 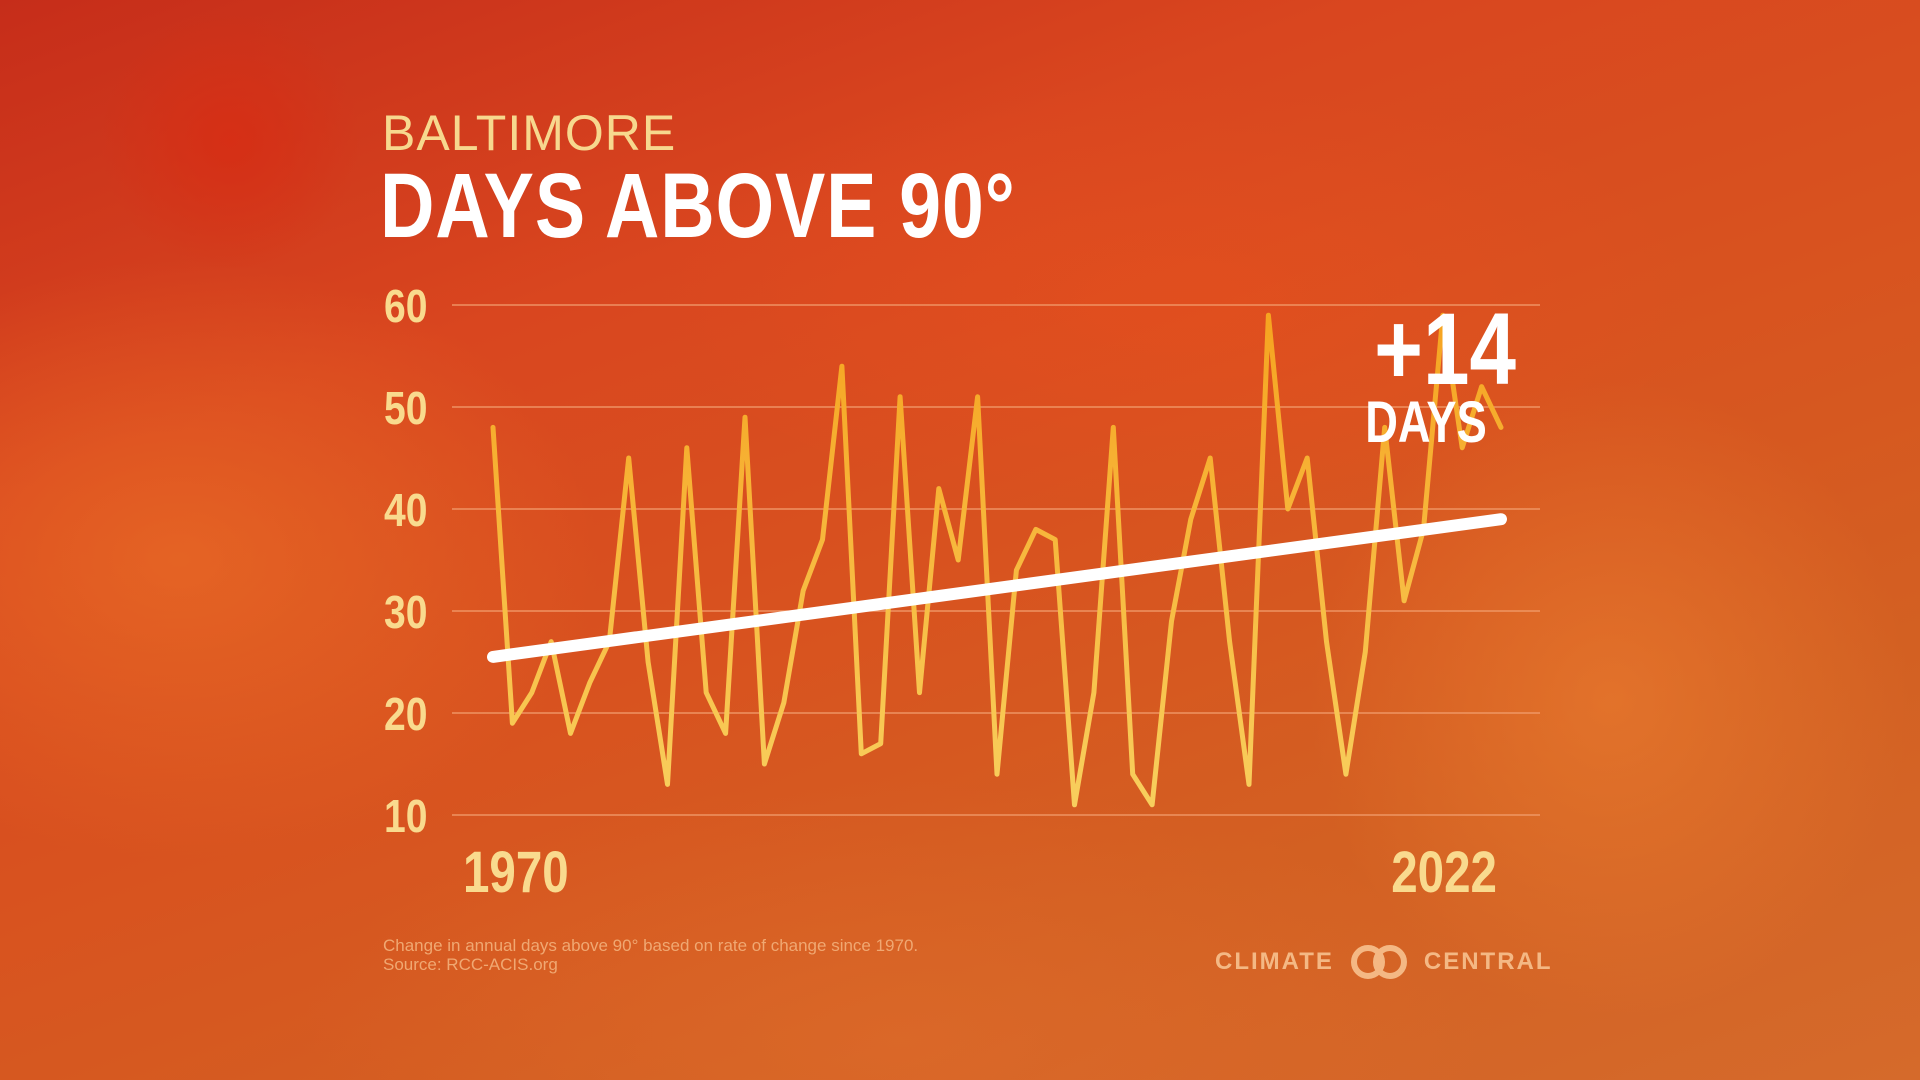 What do you see at coordinates (1445, 349) in the screenshot?
I see `change-value: +14` at bounding box center [1445, 349].